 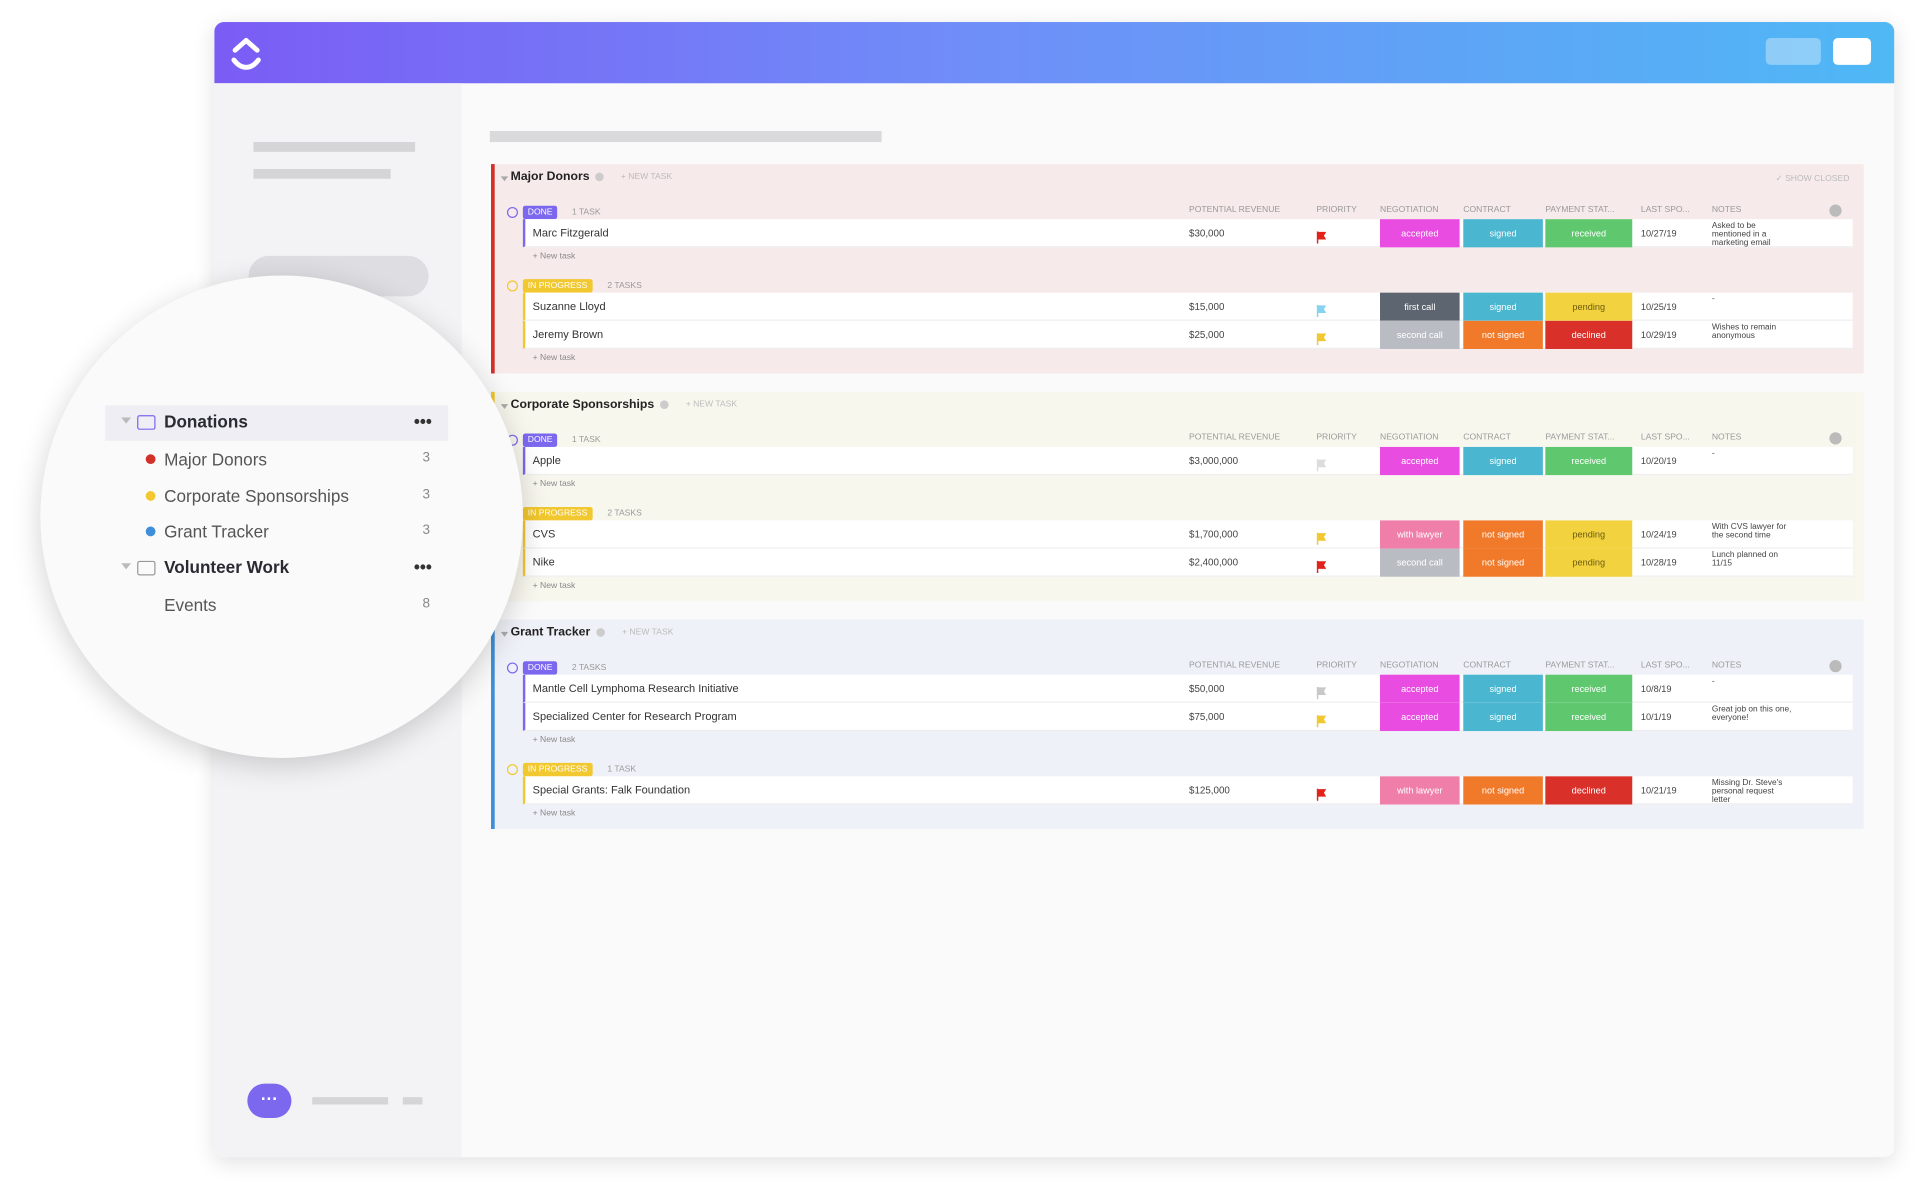 What do you see at coordinates (635, 687) in the screenshot?
I see `task-name: Mantle Cell Lymphoma Research Initiative` at bounding box center [635, 687].